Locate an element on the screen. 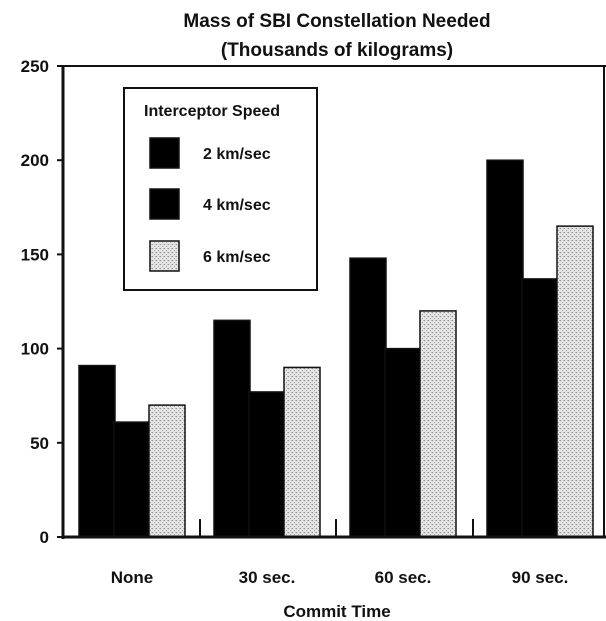  legend-label: 2 km/sec is located at coordinates (237, 154).